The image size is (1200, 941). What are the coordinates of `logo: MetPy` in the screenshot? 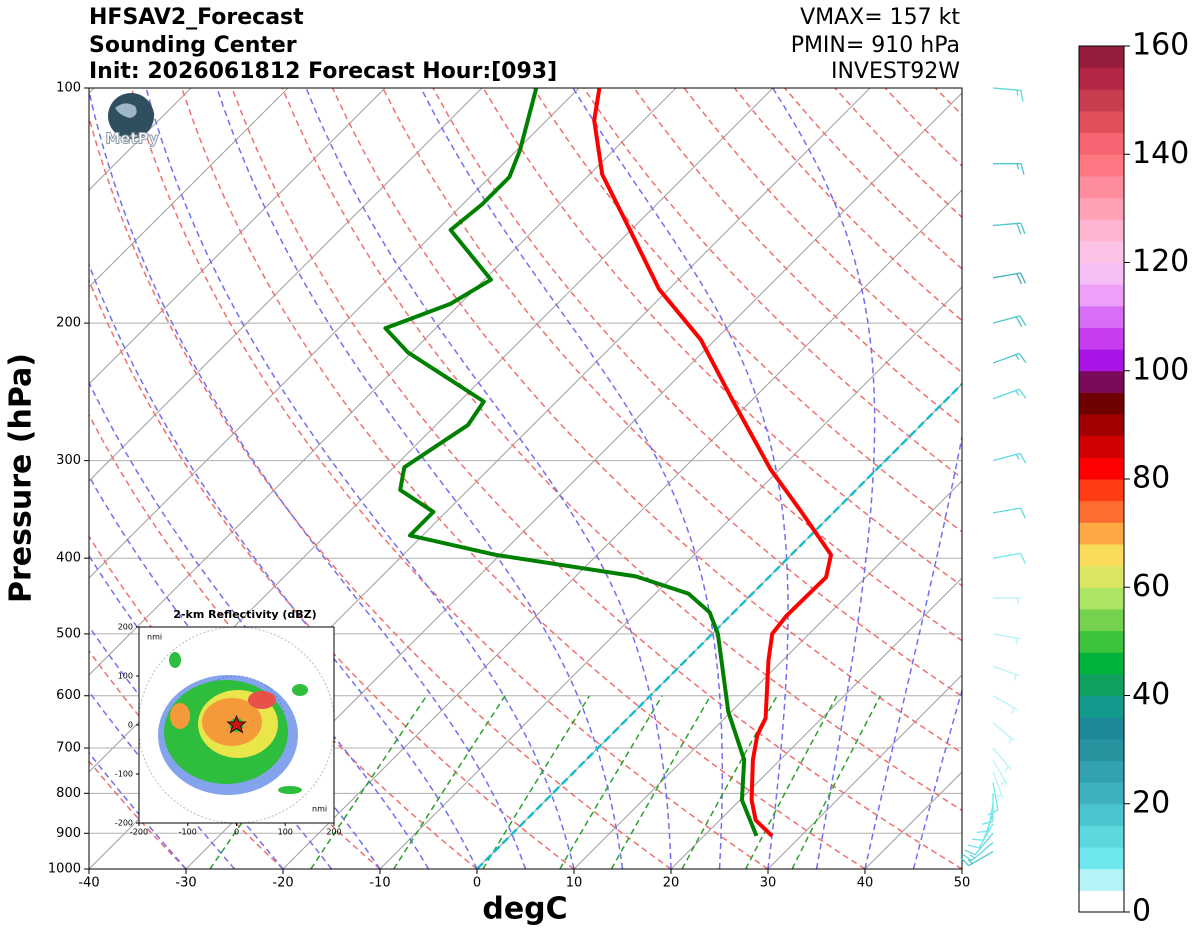 It's located at (132, 120).